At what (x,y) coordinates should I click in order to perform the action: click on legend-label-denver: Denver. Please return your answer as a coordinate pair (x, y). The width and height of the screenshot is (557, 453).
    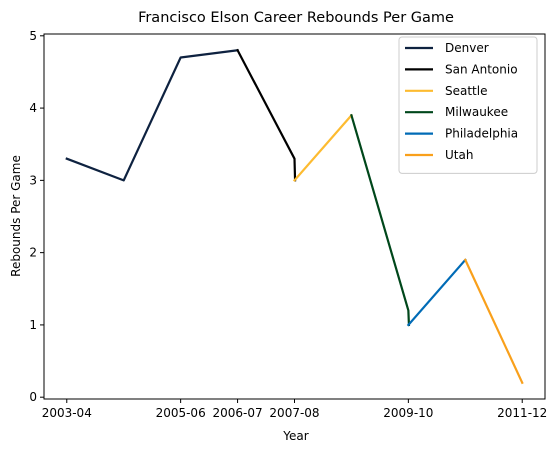
    Looking at the image, I should click on (467, 48).